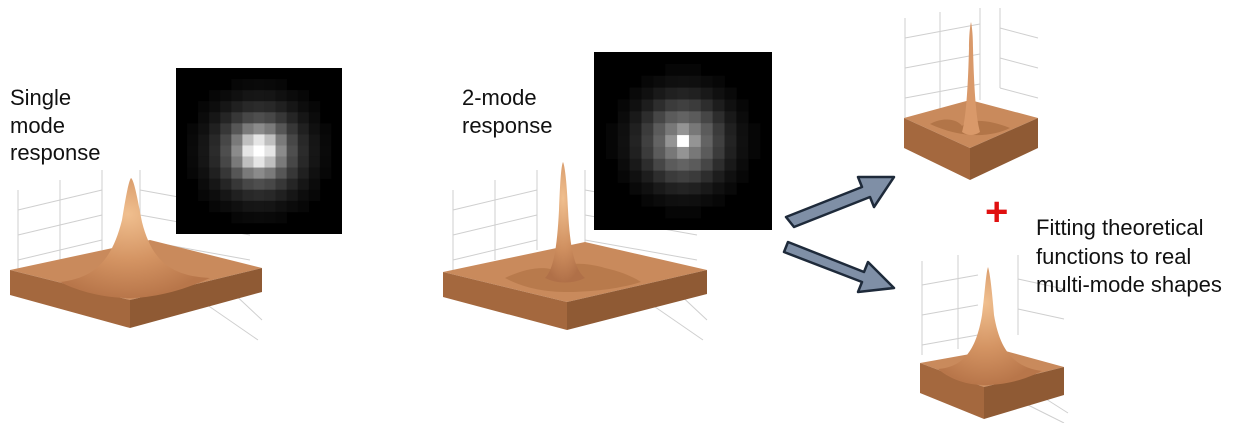 This screenshot has width=1260, height=423. I want to click on single-mode-label: Single mode response, so click(55, 125).